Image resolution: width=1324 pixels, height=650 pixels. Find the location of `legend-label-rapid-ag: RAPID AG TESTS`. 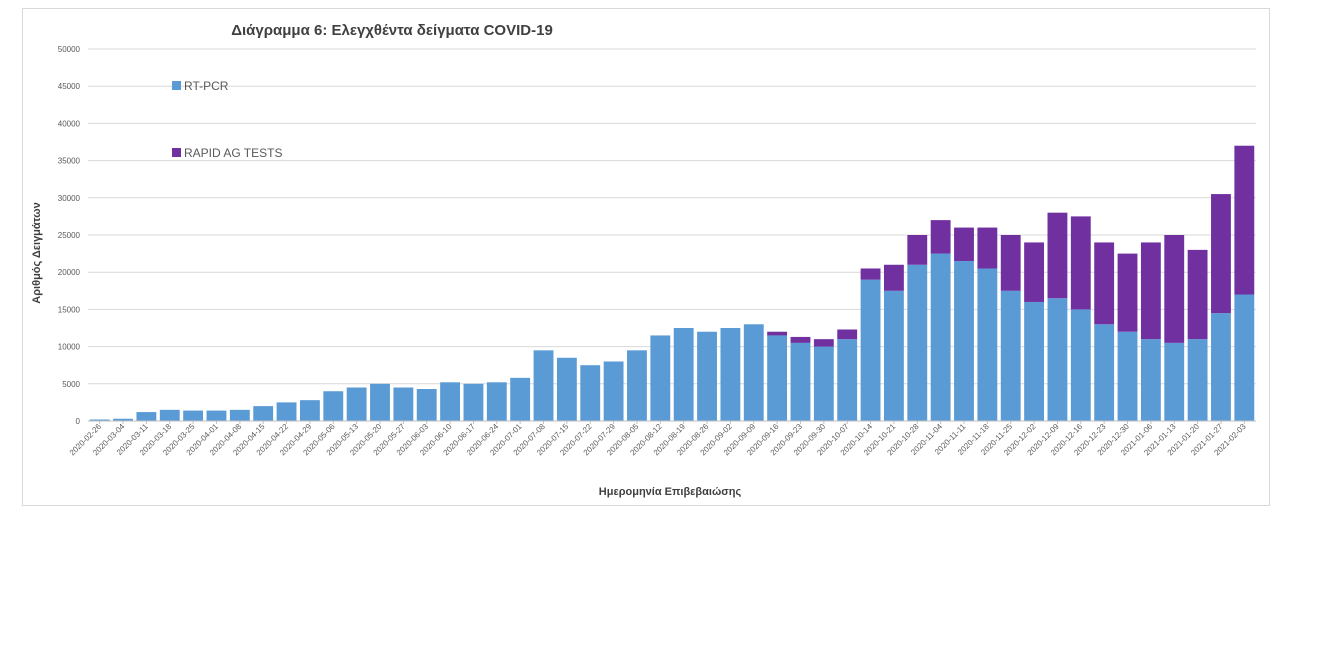

legend-label-rapid-ag: RAPID AG TESTS is located at coordinates (233, 153).